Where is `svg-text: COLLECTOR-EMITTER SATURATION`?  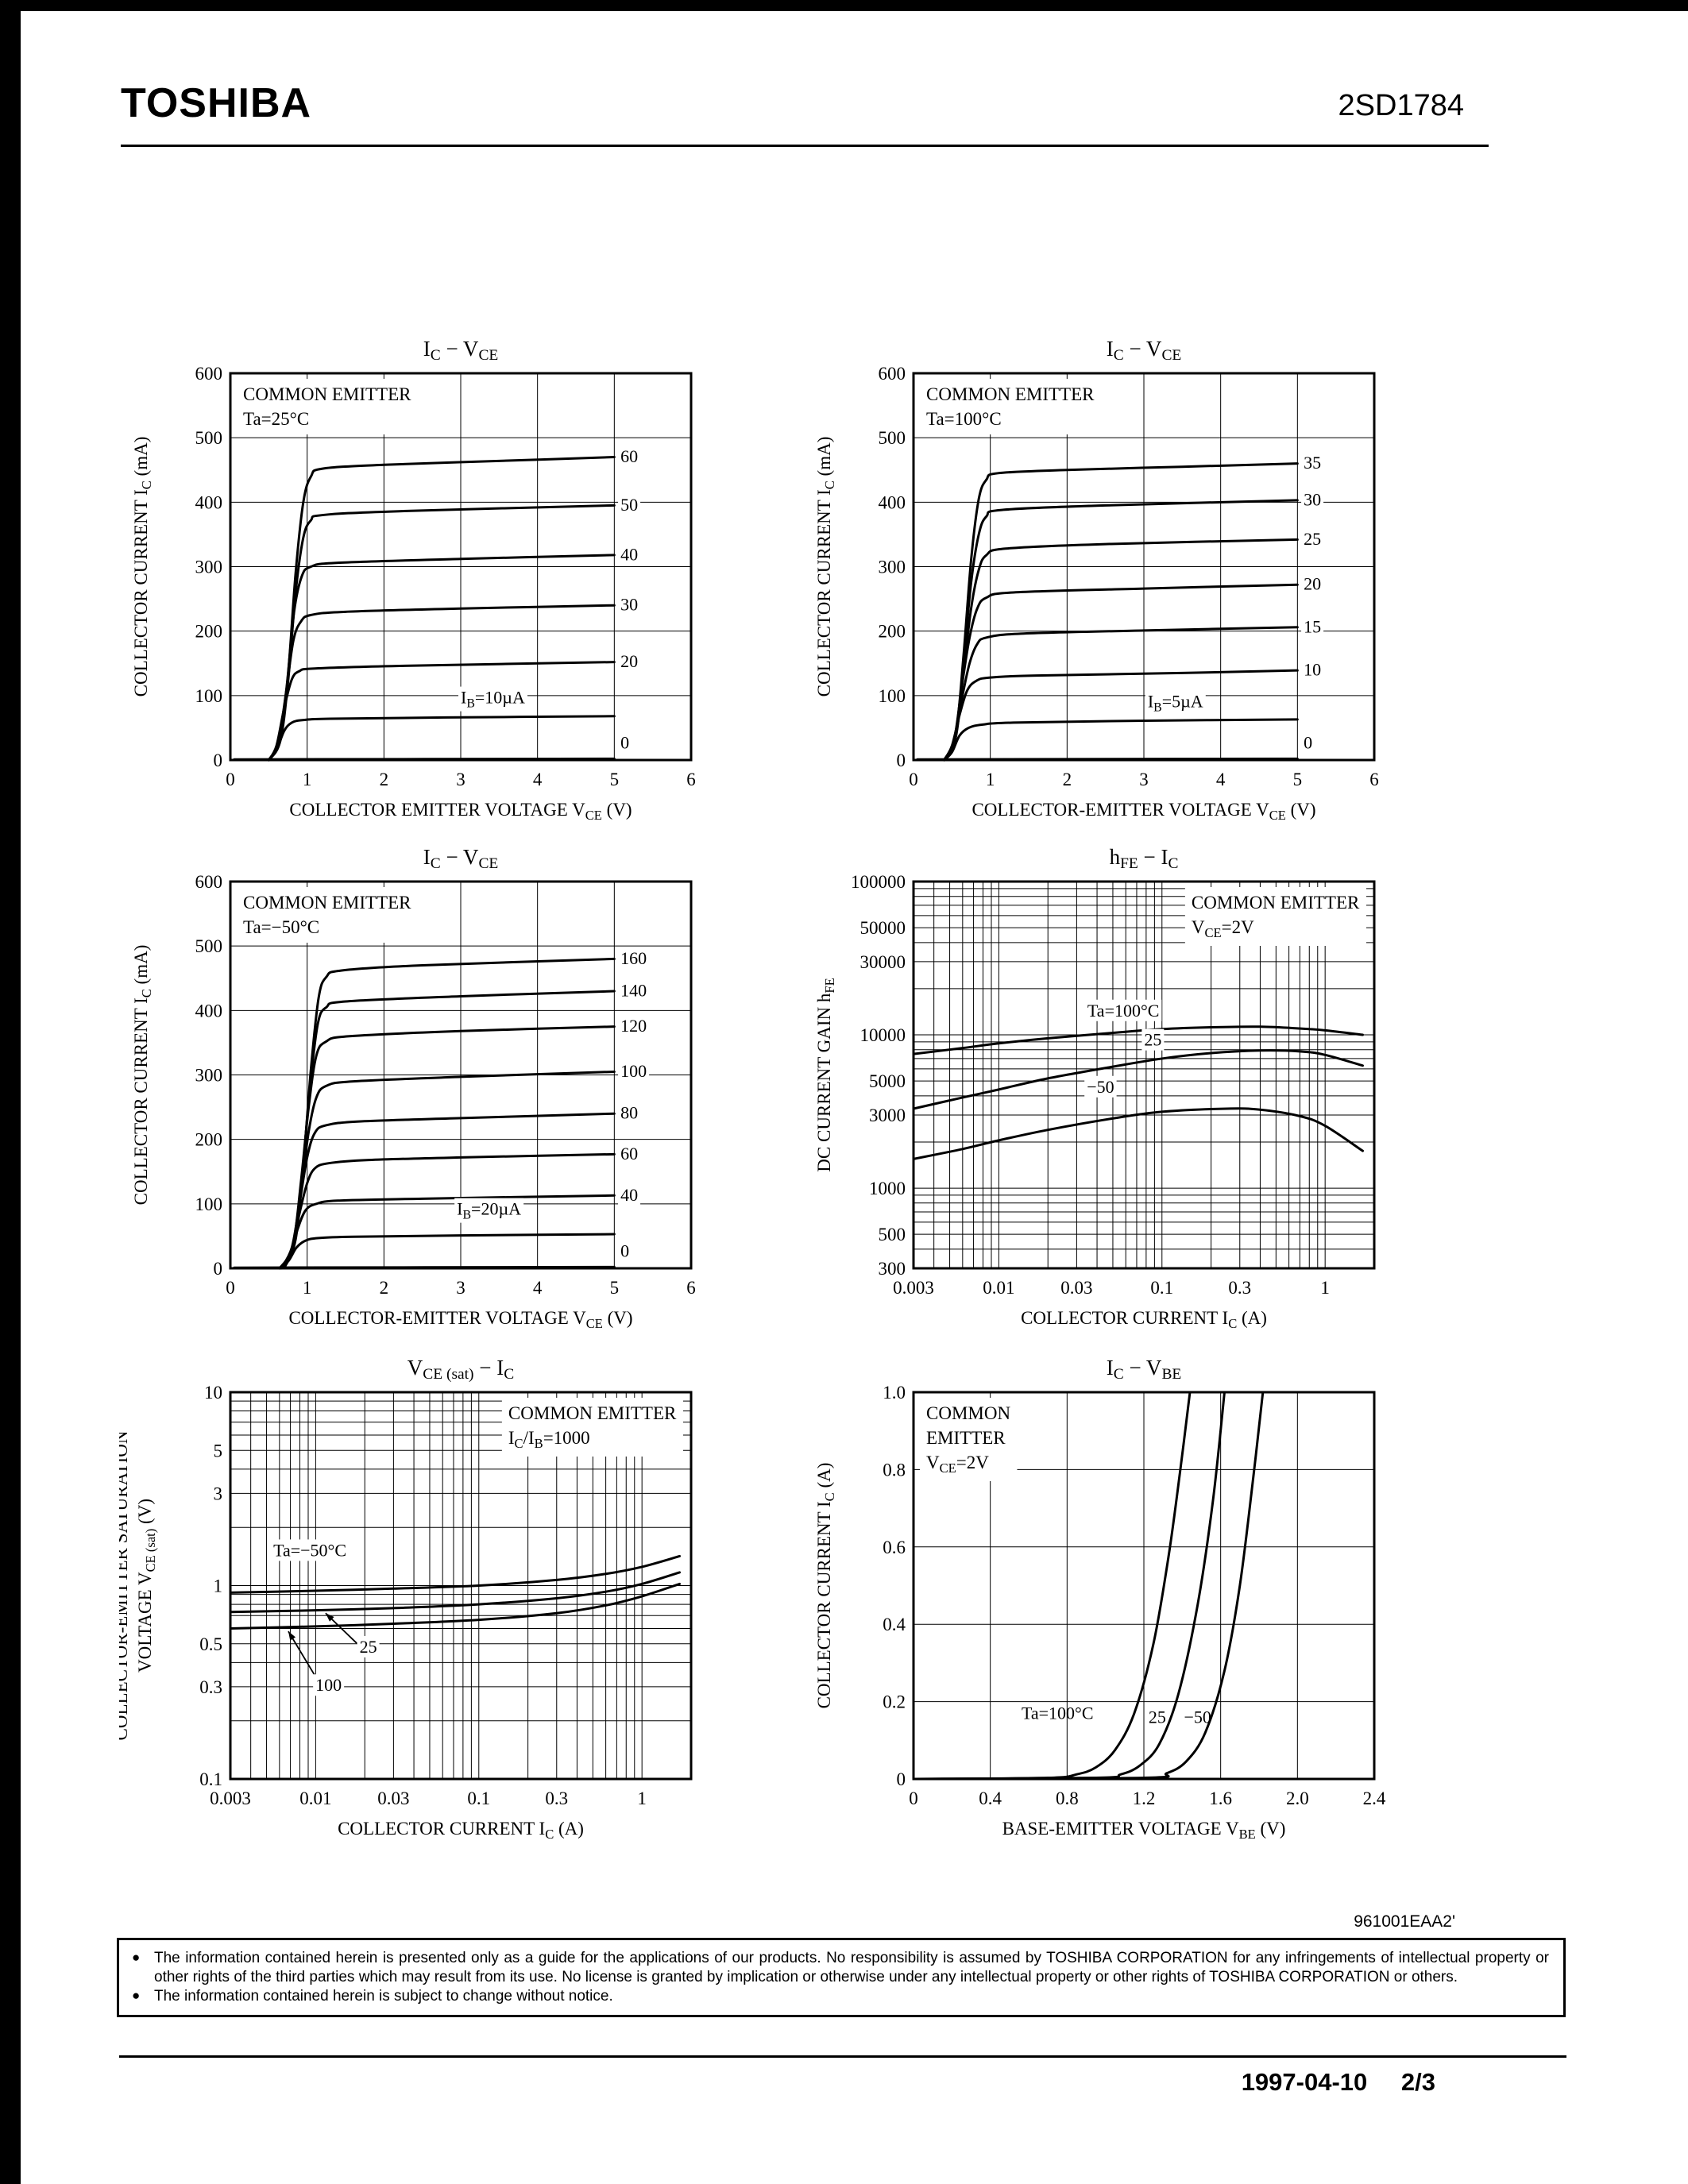
svg-text: COLLECTOR-EMITTER SATURATION is located at coordinates (125, 1585).